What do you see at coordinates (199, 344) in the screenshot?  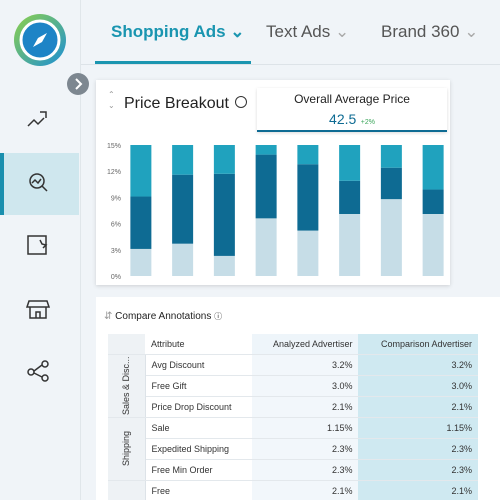 I see `column-header: Attribute` at bounding box center [199, 344].